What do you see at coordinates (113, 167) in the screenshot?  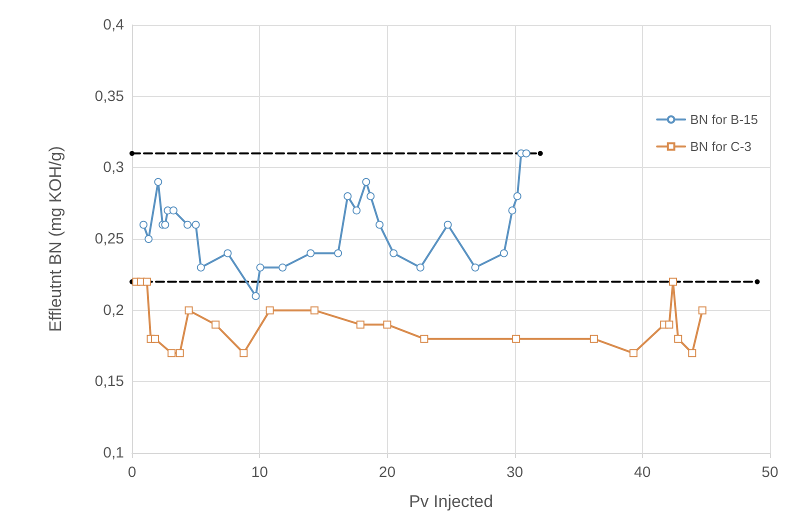 I see `y-tick-label: 0,3` at bounding box center [113, 167].